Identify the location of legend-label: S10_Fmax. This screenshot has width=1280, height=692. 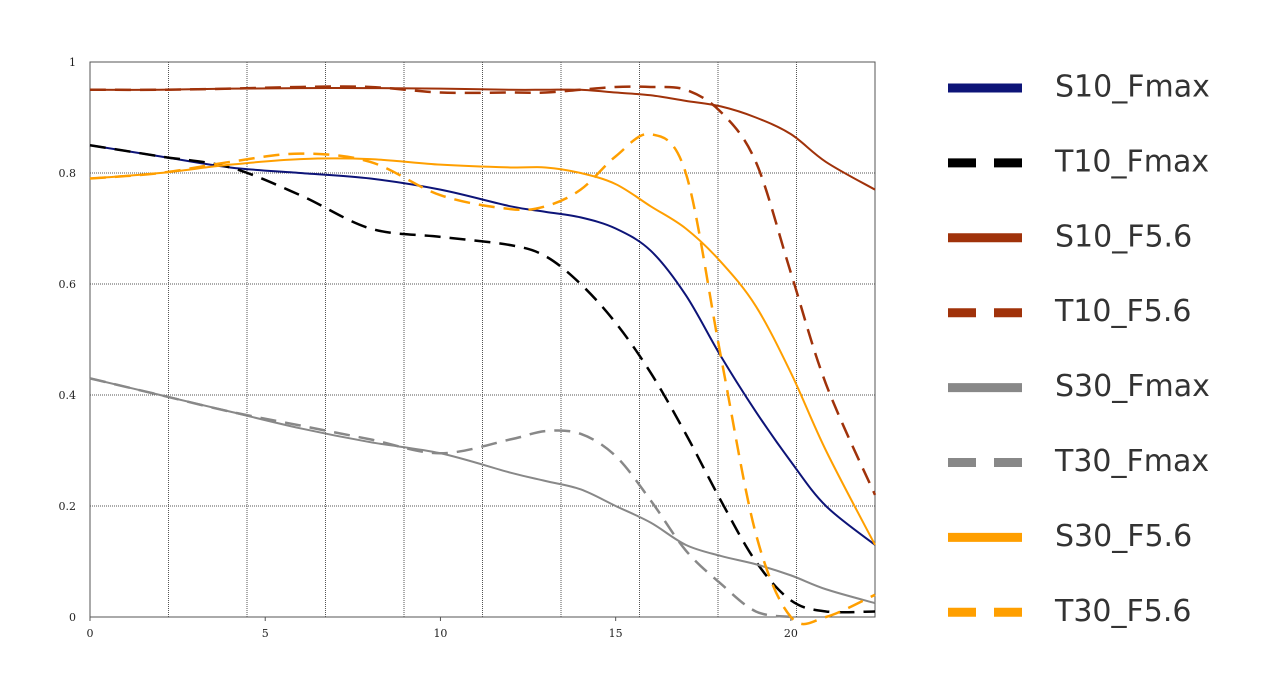
(1132, 87).